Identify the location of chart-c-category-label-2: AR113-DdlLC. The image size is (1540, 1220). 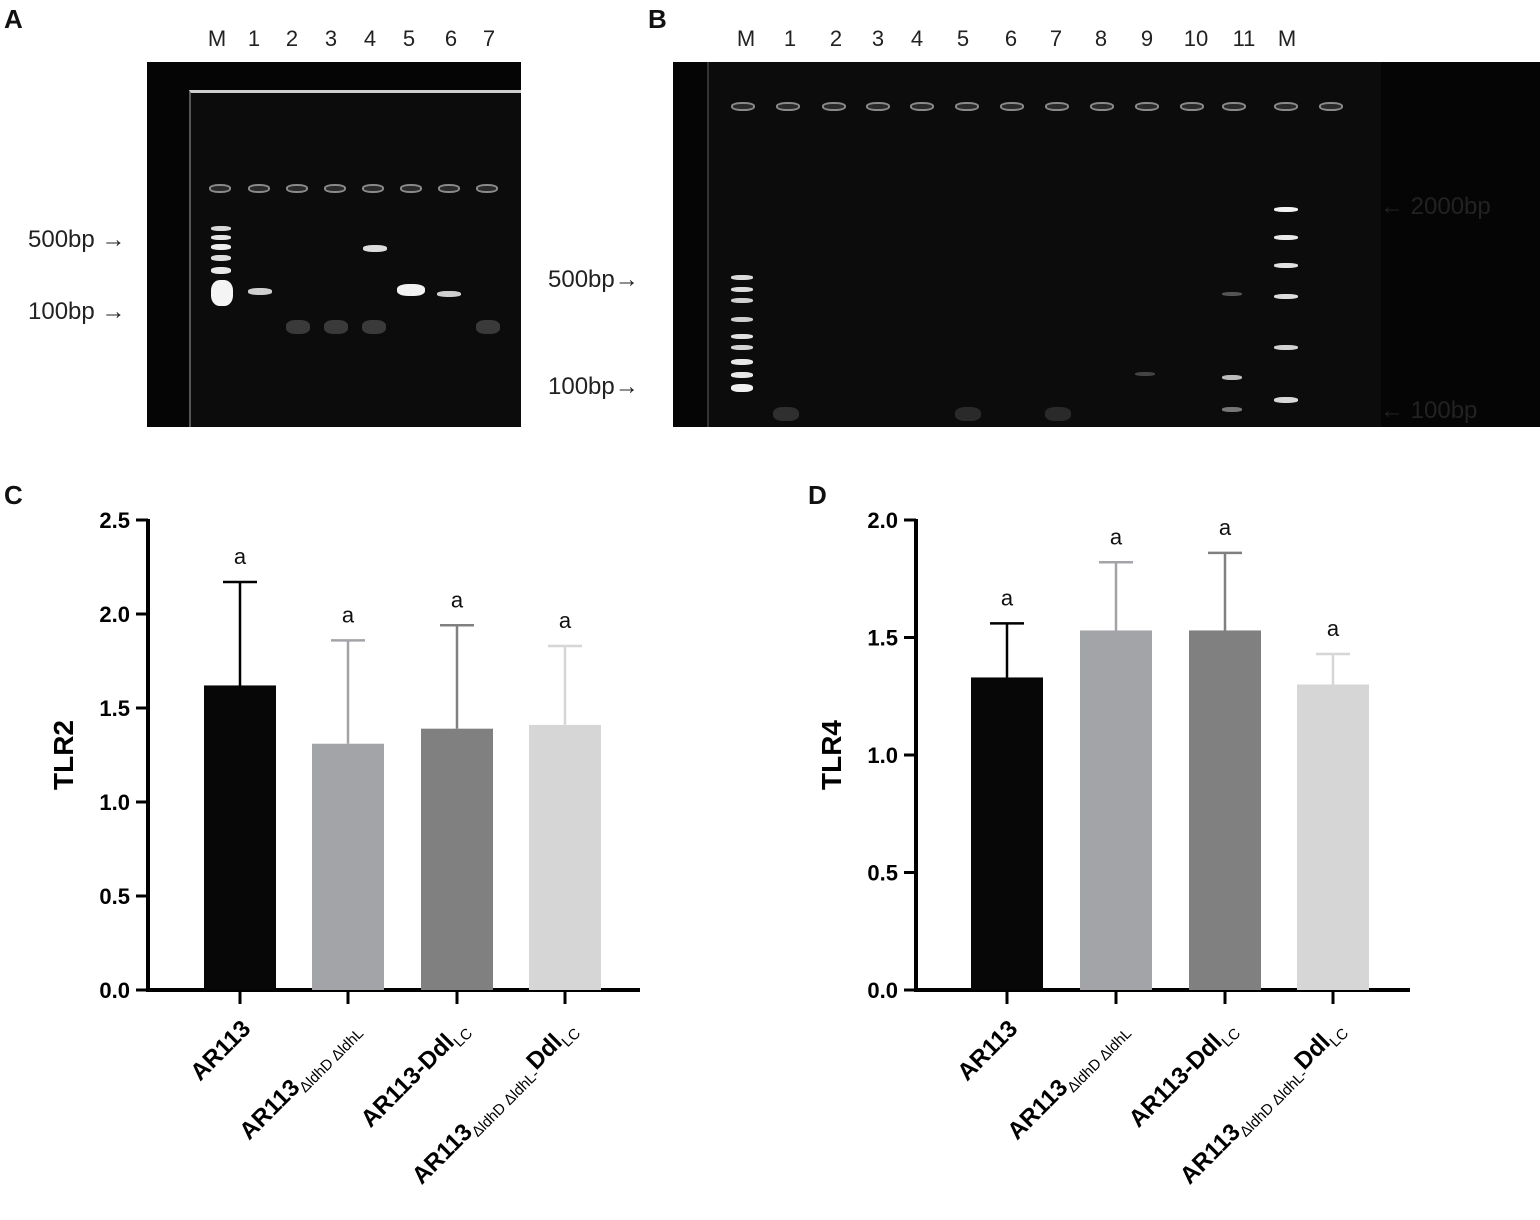
(416, 1075).